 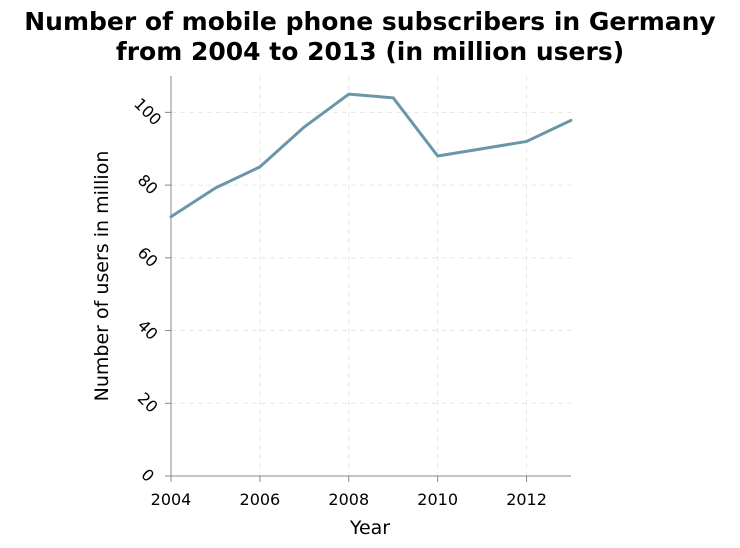 What do you see at coordinates (526, 499) in the screenshot?
I see `x-tick-label-2012: 2012` at bounding box center [526, 499].